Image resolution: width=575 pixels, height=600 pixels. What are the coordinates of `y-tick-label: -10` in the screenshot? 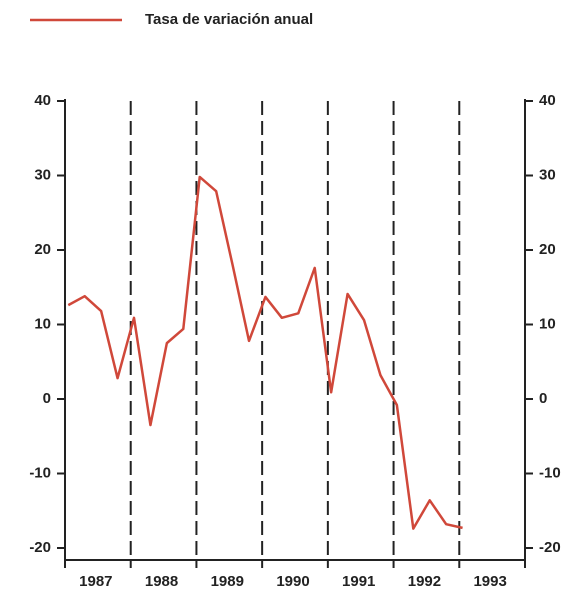 It's located at (40, 472).